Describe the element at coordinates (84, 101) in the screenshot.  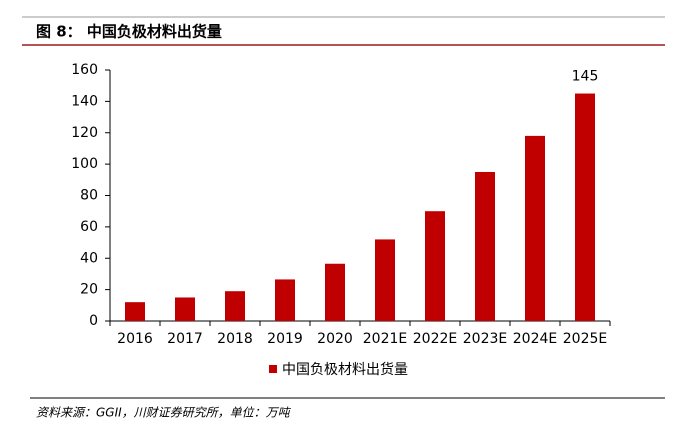
I see `y-tick-label: 140` at that location.